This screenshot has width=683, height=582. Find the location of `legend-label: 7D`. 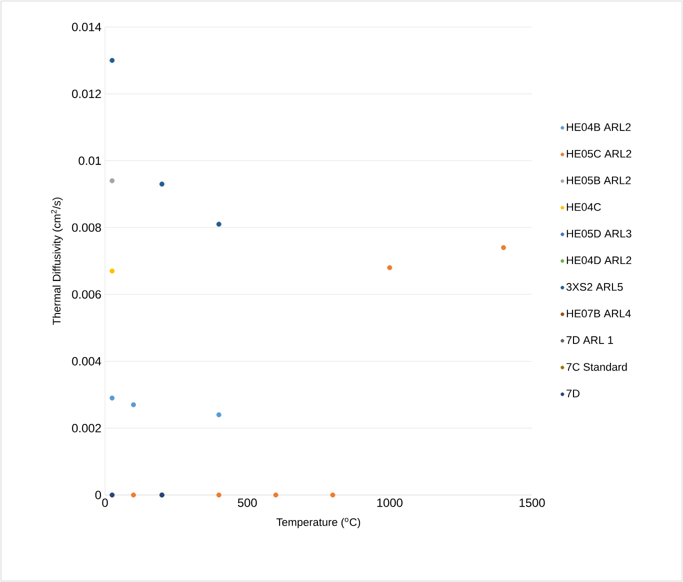

legend-label: 7D is located at coordinates (573, 394).